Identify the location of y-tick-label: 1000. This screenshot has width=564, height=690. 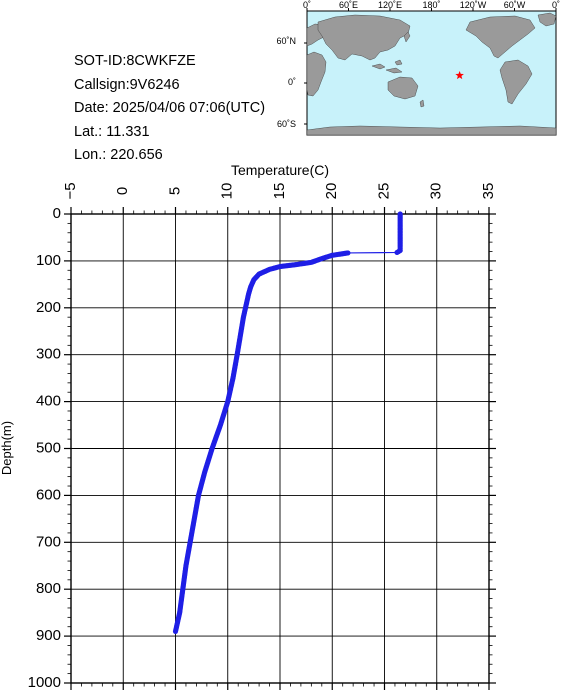
(44, 682).